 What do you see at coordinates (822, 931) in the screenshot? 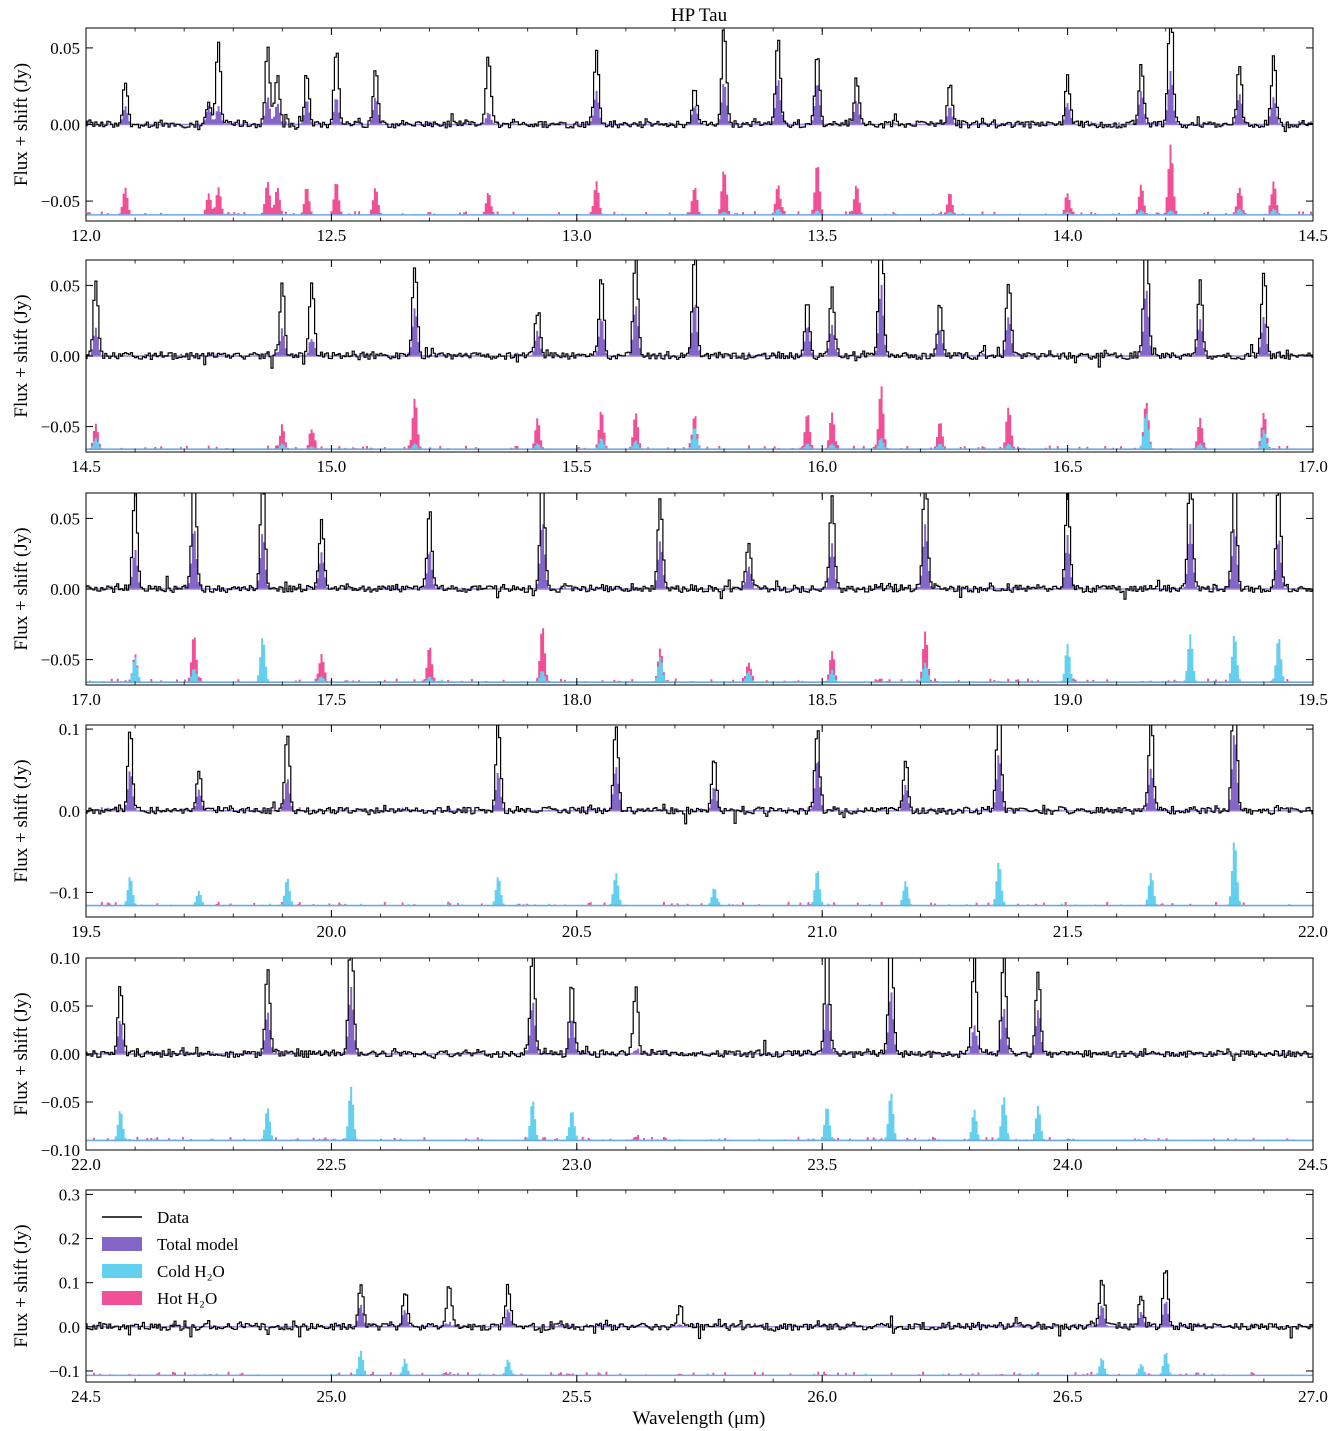
I see `x-tick-label: 21.0` at bounding box center [822, 931].